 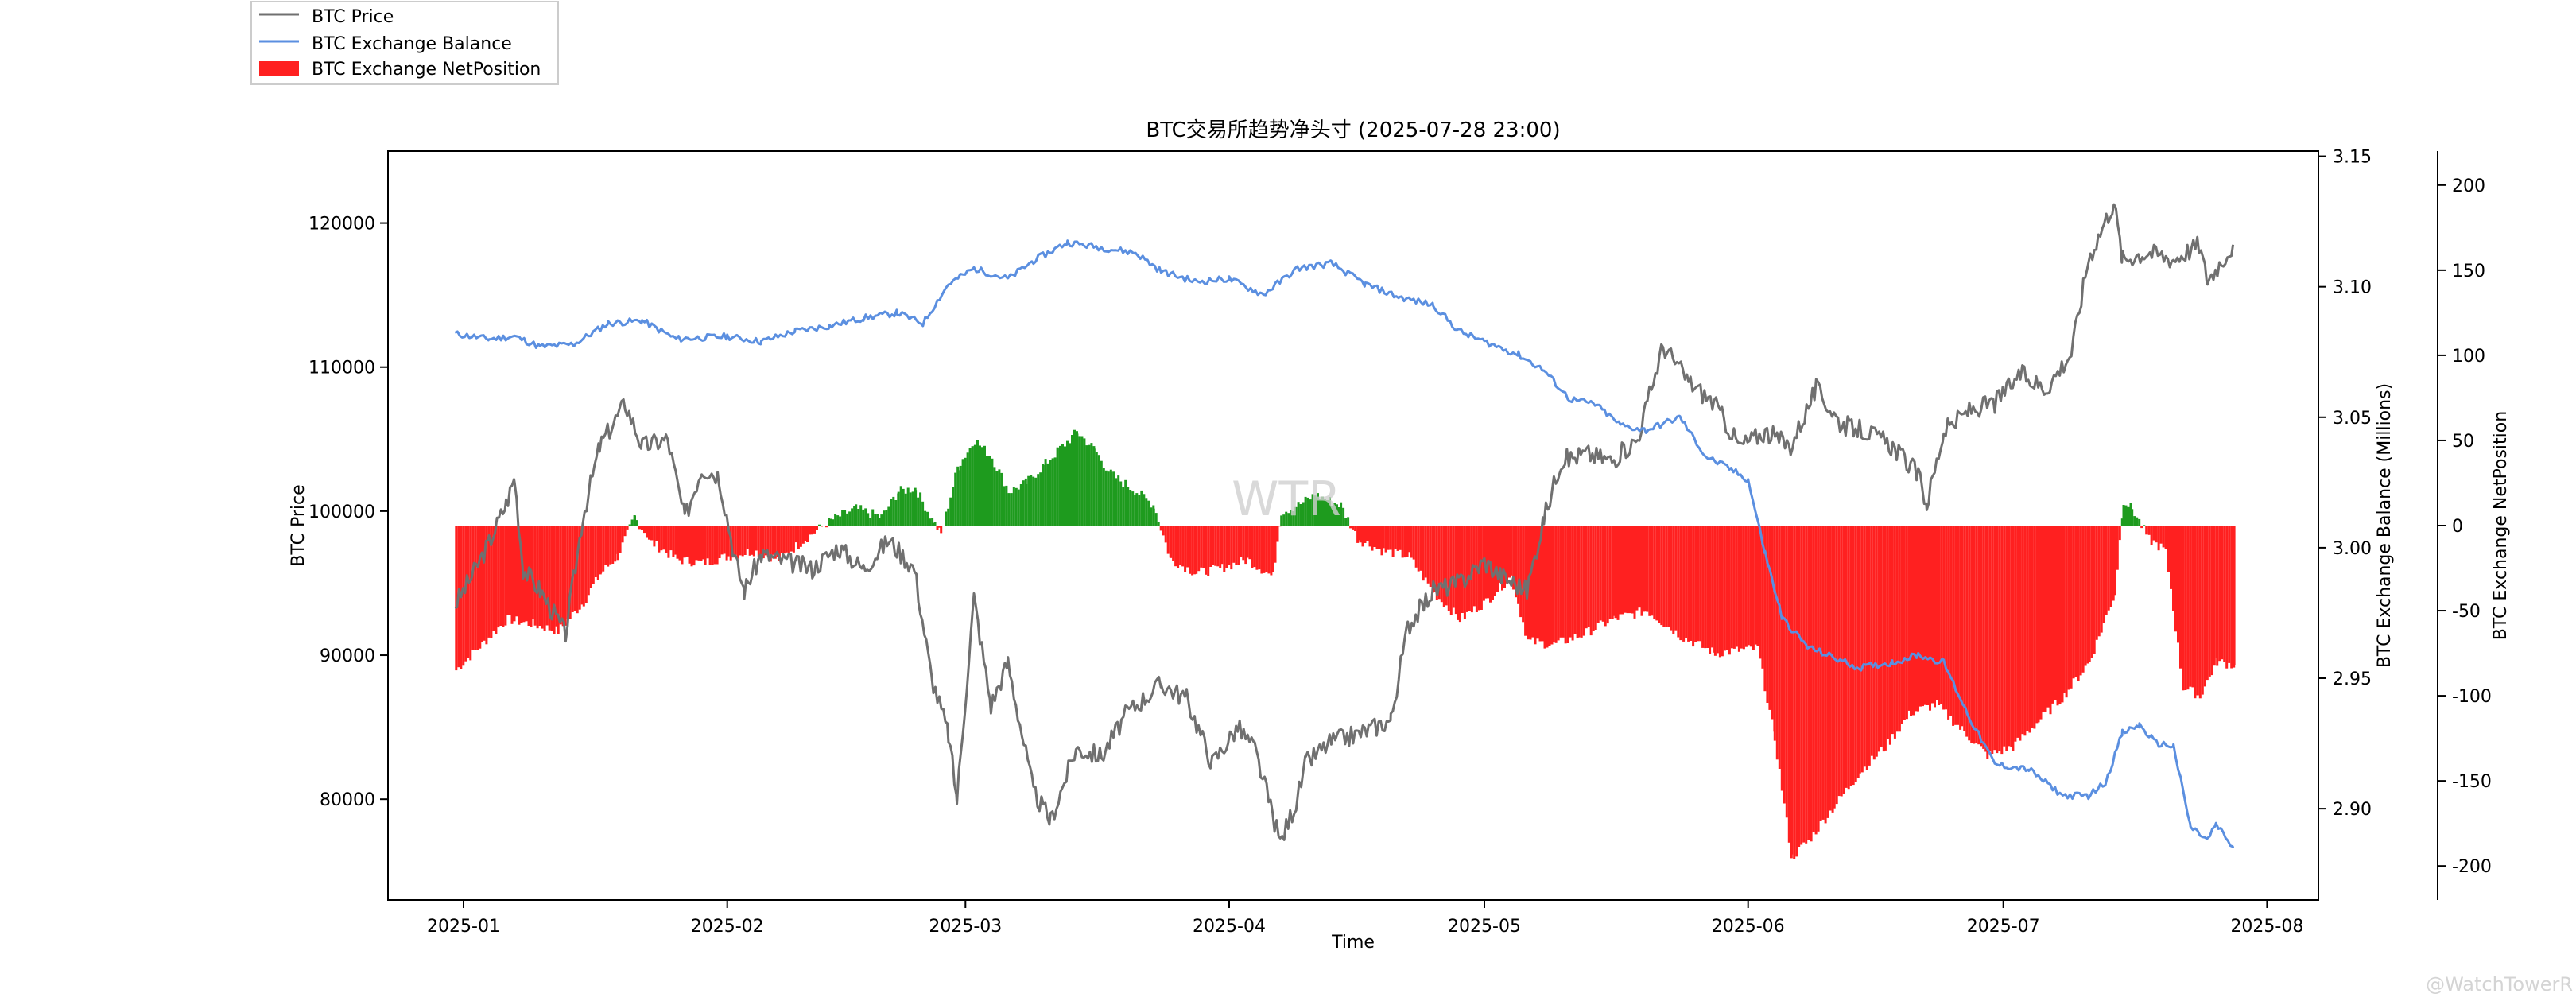 I want to click on legend-frame, so click(x=404, y=43).